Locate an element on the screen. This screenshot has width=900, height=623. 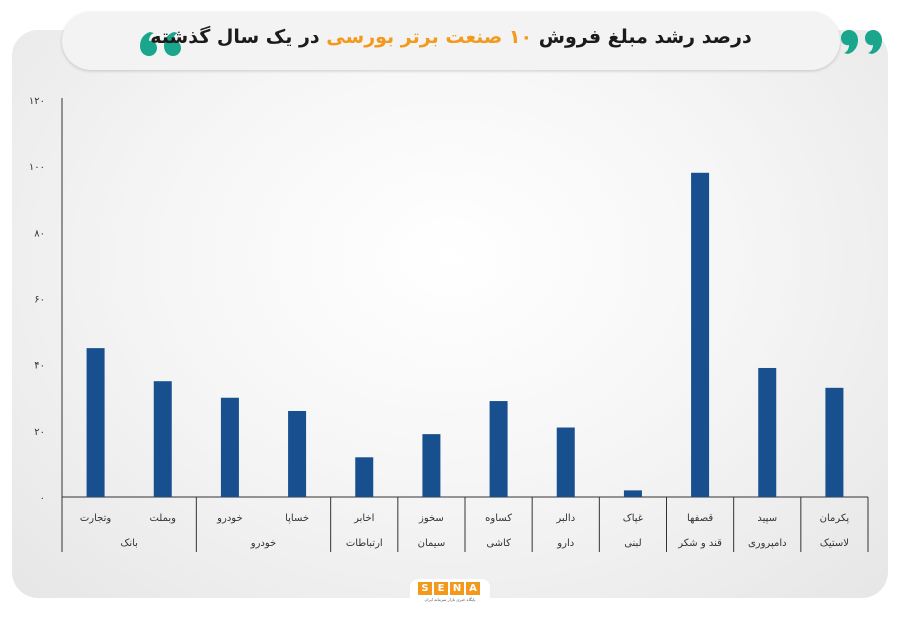
chart-title-highlight: ۱۰ صنعت برتر بورسی is located at coordinates (429, 37).